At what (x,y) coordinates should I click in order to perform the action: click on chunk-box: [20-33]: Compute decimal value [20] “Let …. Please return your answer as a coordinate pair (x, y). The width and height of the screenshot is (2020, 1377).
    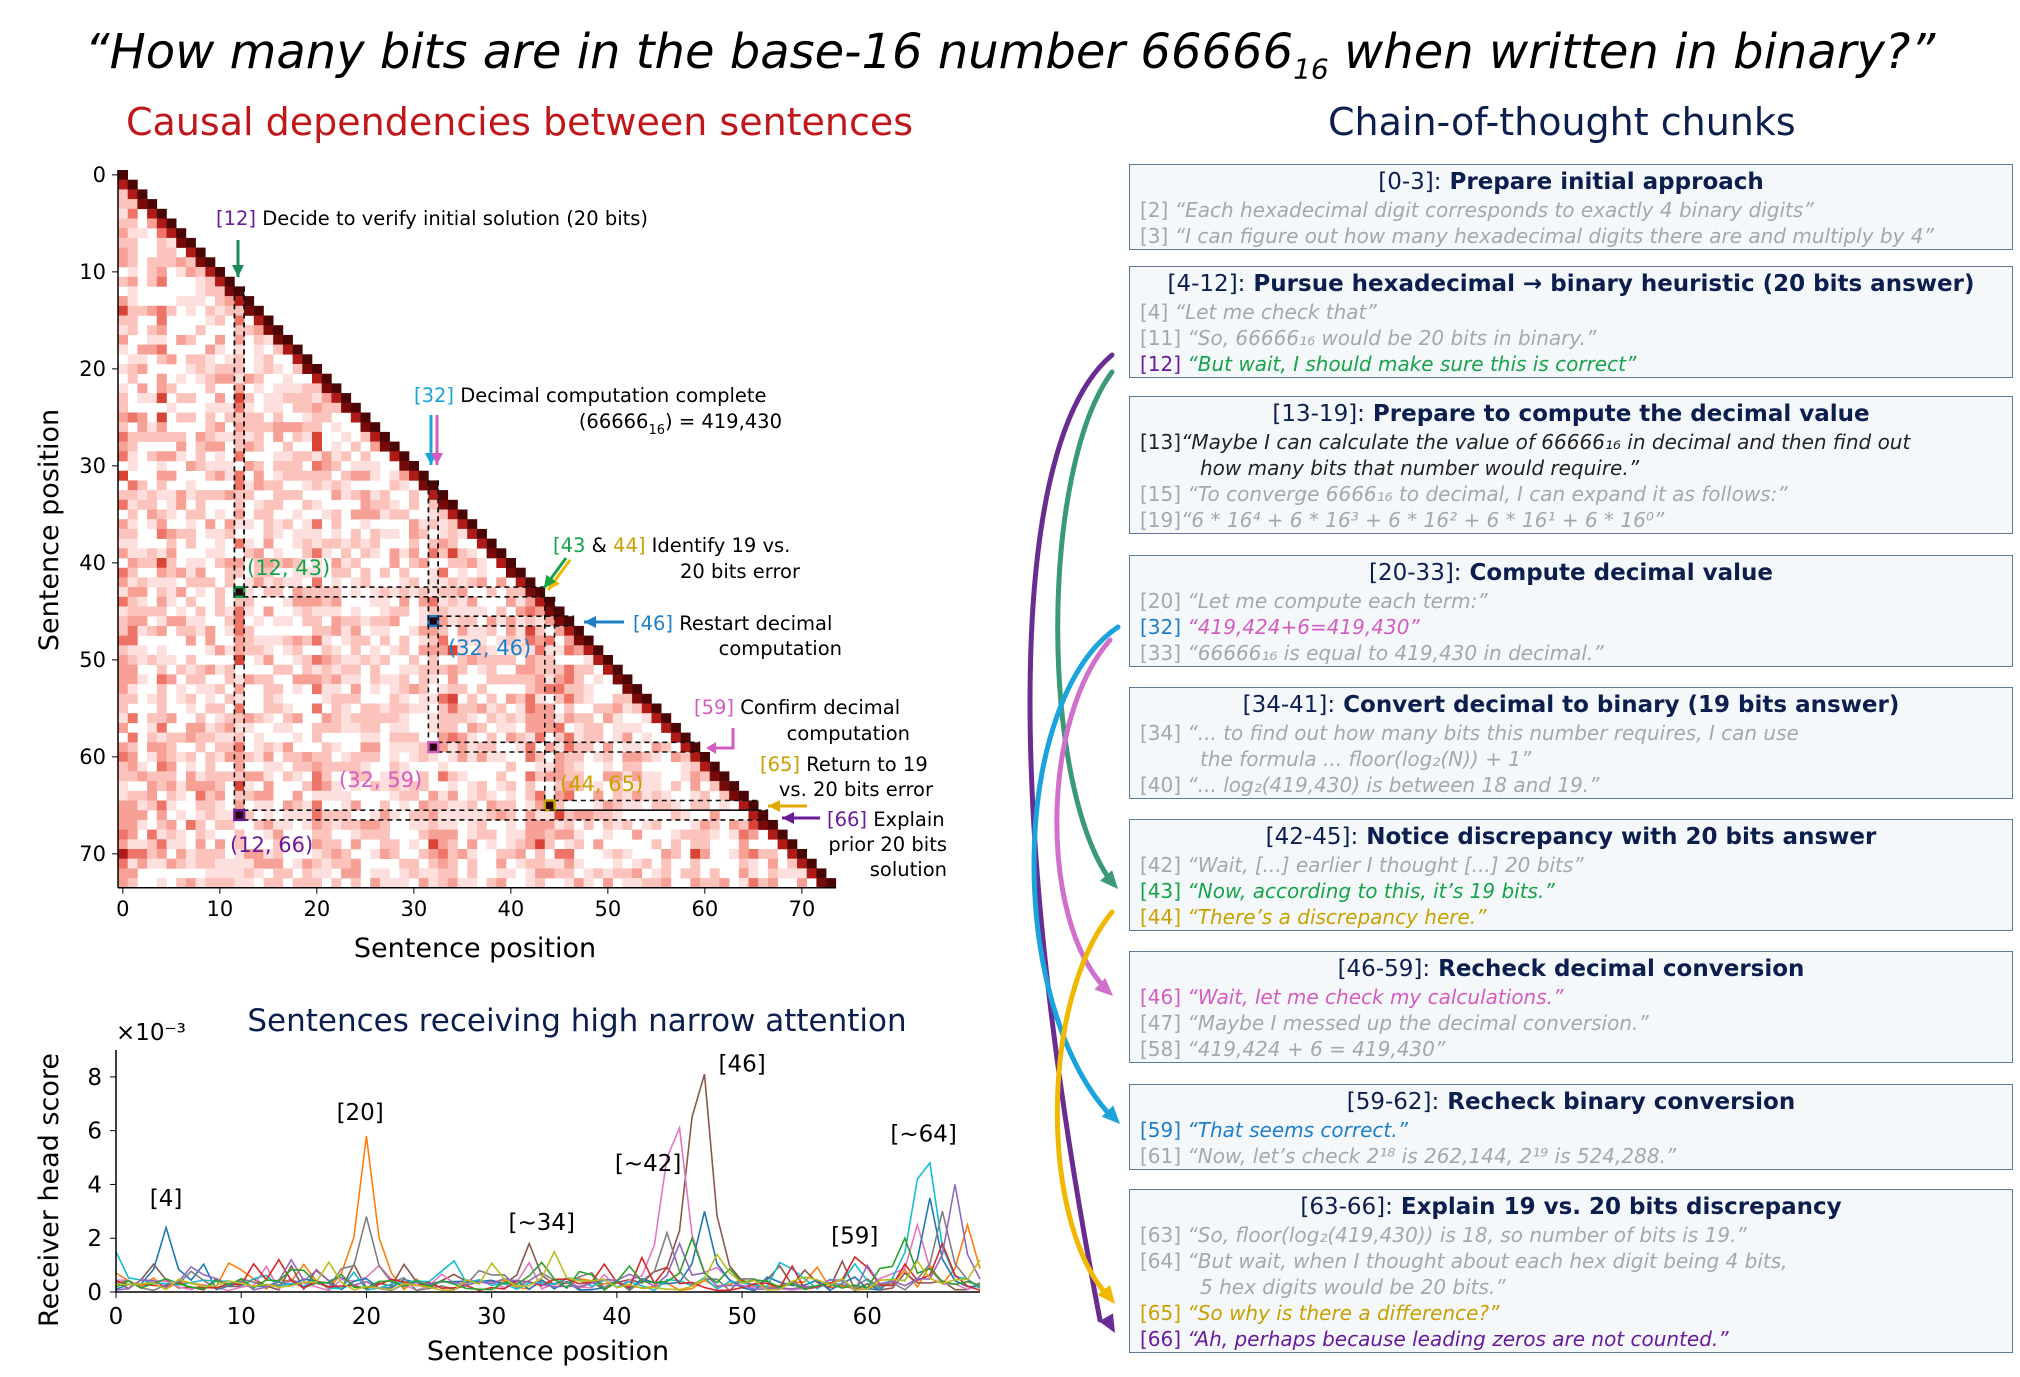
    Looking at the image, I should click on (1571, 611).